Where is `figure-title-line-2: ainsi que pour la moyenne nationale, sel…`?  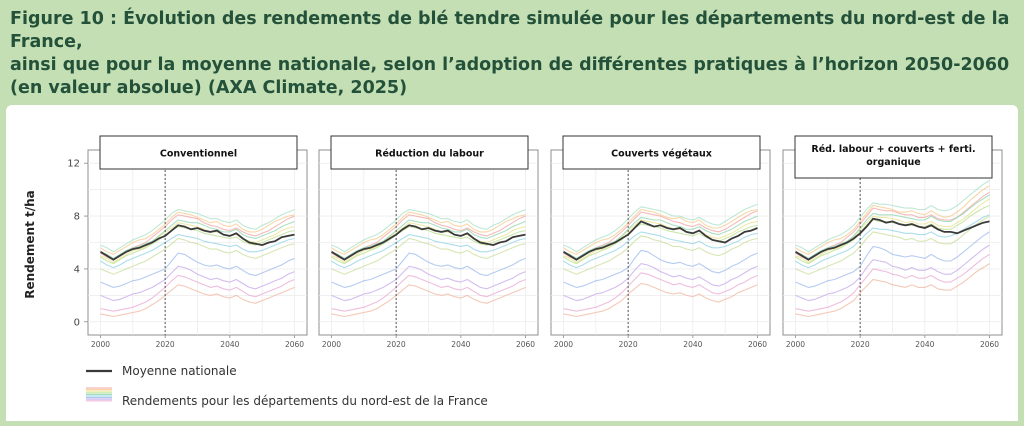
figure-title-line-2: ainsi que pour la moyenne nationale, sel… is located at coordinates (510, 65).